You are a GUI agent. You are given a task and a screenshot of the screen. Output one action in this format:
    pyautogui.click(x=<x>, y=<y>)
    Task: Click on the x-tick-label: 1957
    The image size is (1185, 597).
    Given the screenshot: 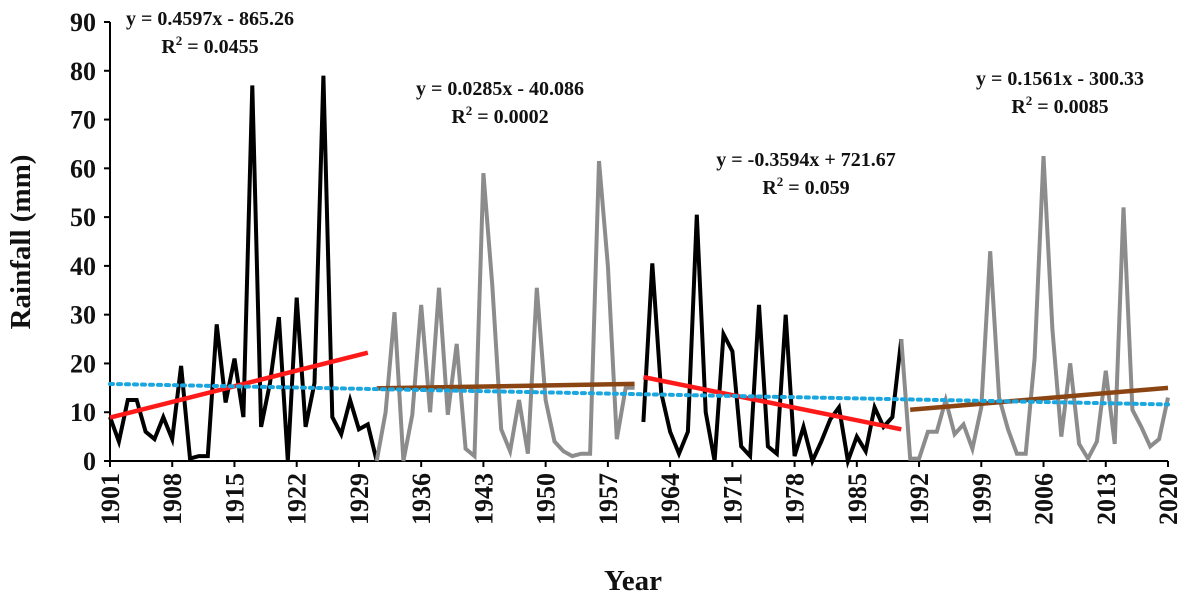 What is the action you would take?
    pyautogui.click(x=608, y=499)
    